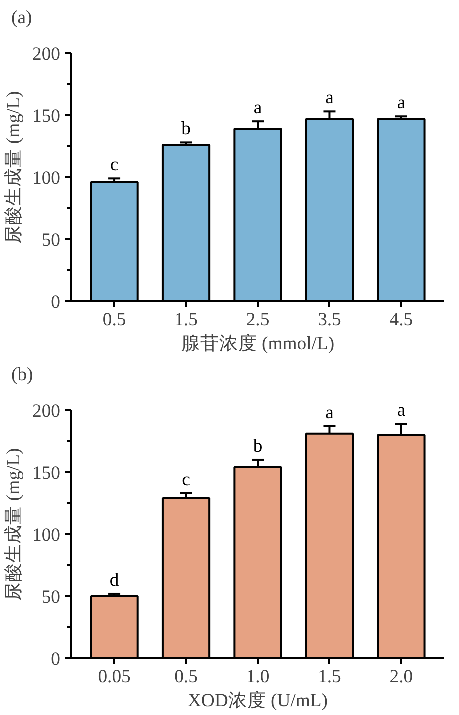 Image resolution: width=459 pixels, height=715 pixels. I want to click on x-tick-label: 3.5, so click(330, 320).